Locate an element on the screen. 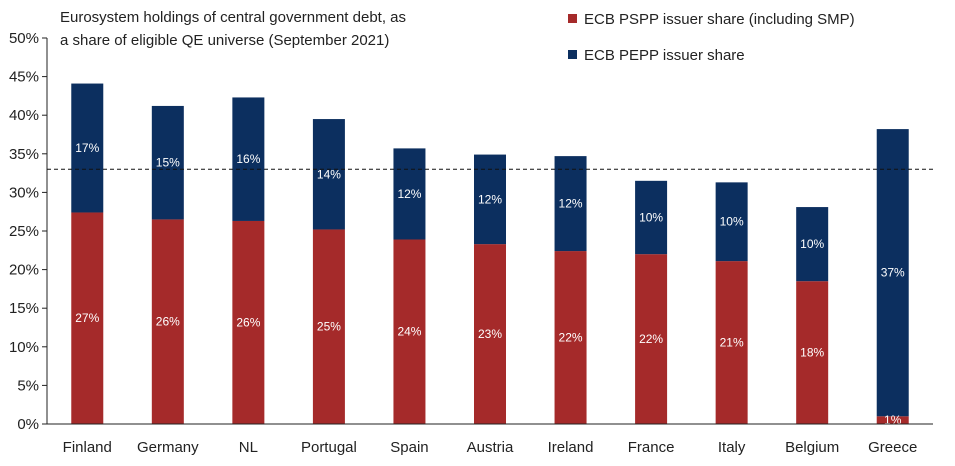  bar-segment-pspp-portugal is located at coordinates (328, 326).